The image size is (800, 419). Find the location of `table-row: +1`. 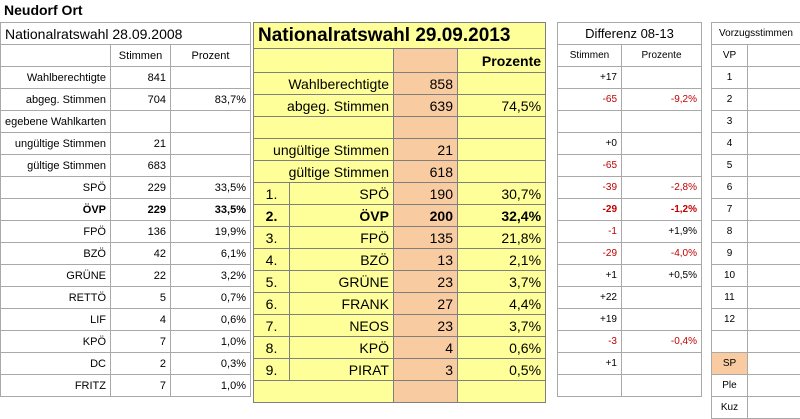

table-row: +1 is located at coordinates (630, 364).